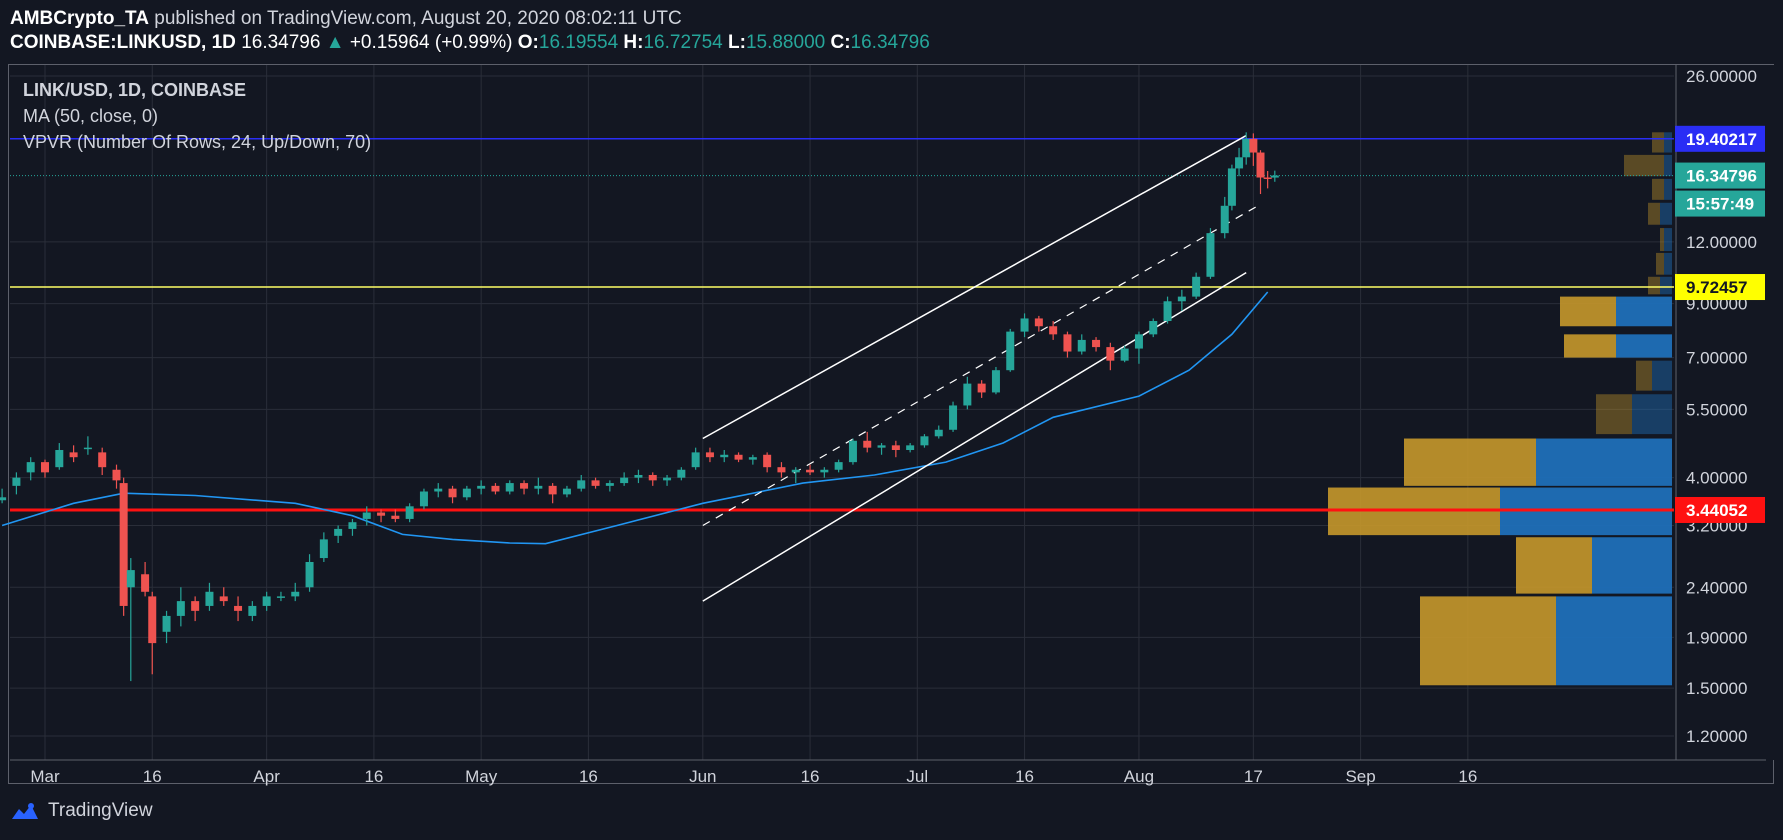 The height and width of the screenshot is (840, 1783). Describe the element at coordinates (1253, 776) in the screenshot. I see `x-tick-label: 17` at that location.